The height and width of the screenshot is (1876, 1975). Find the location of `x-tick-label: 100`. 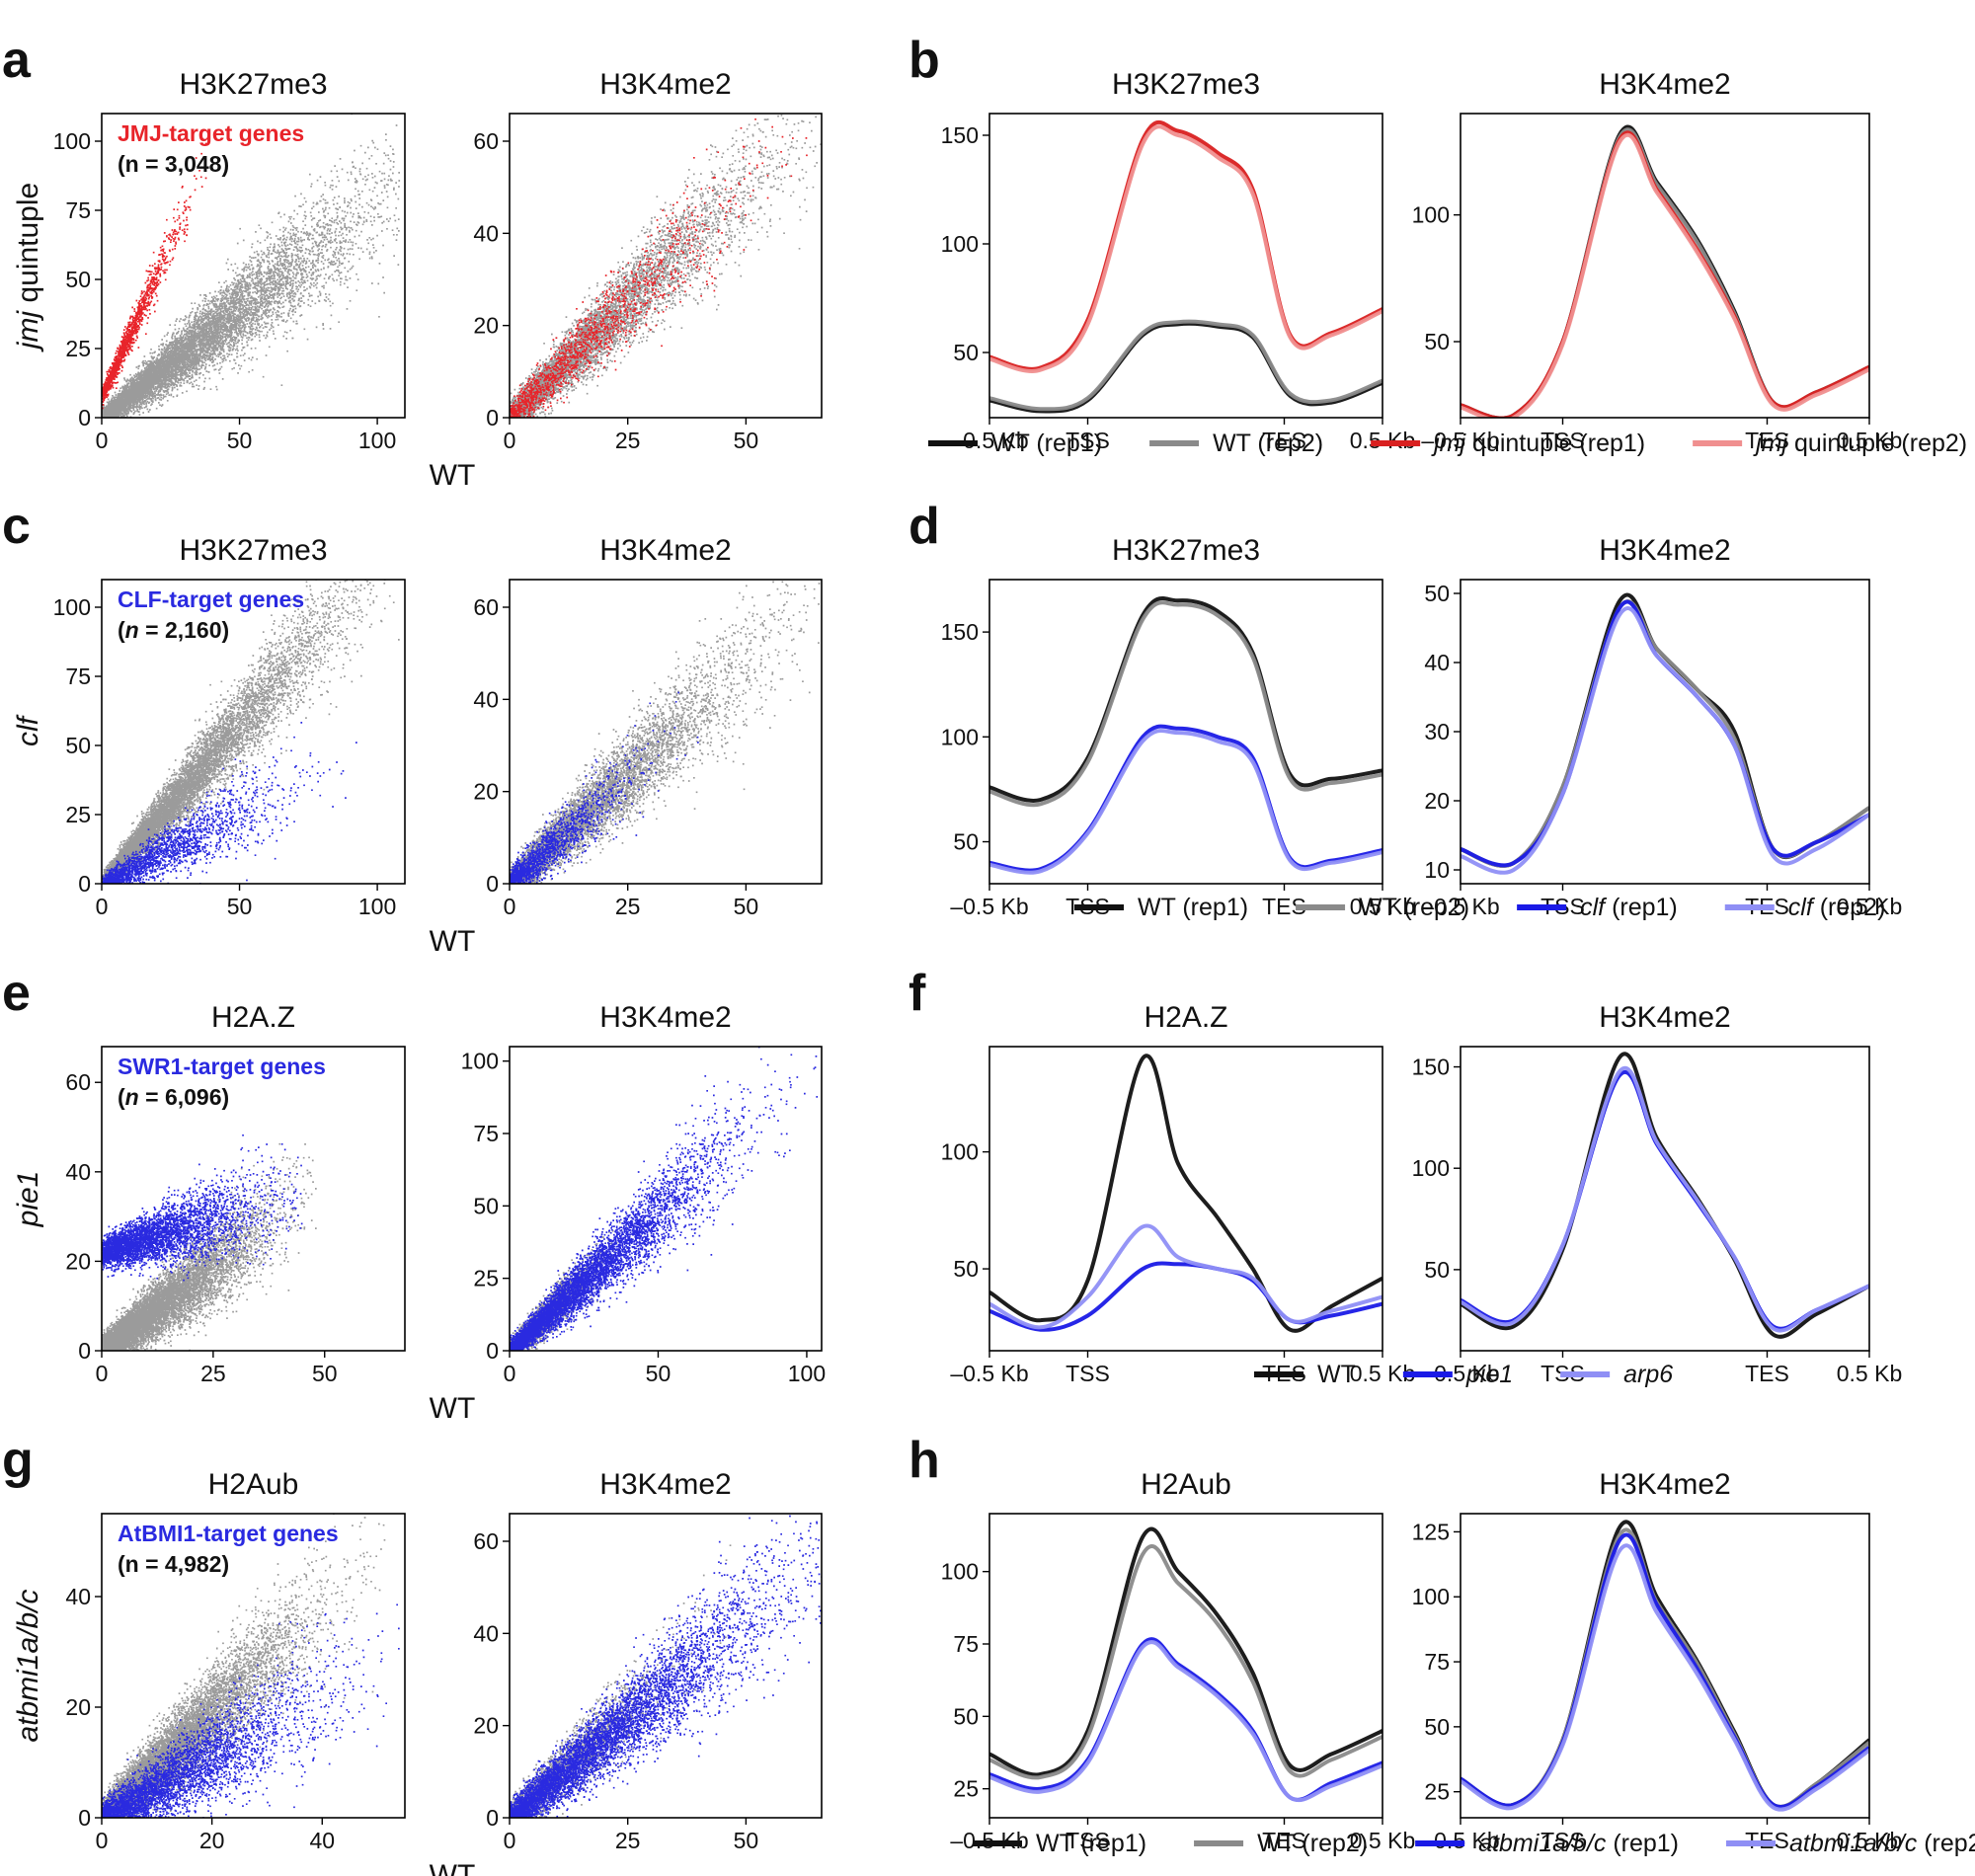

x-tick-label: 100 is located at coordinates (377, 441).